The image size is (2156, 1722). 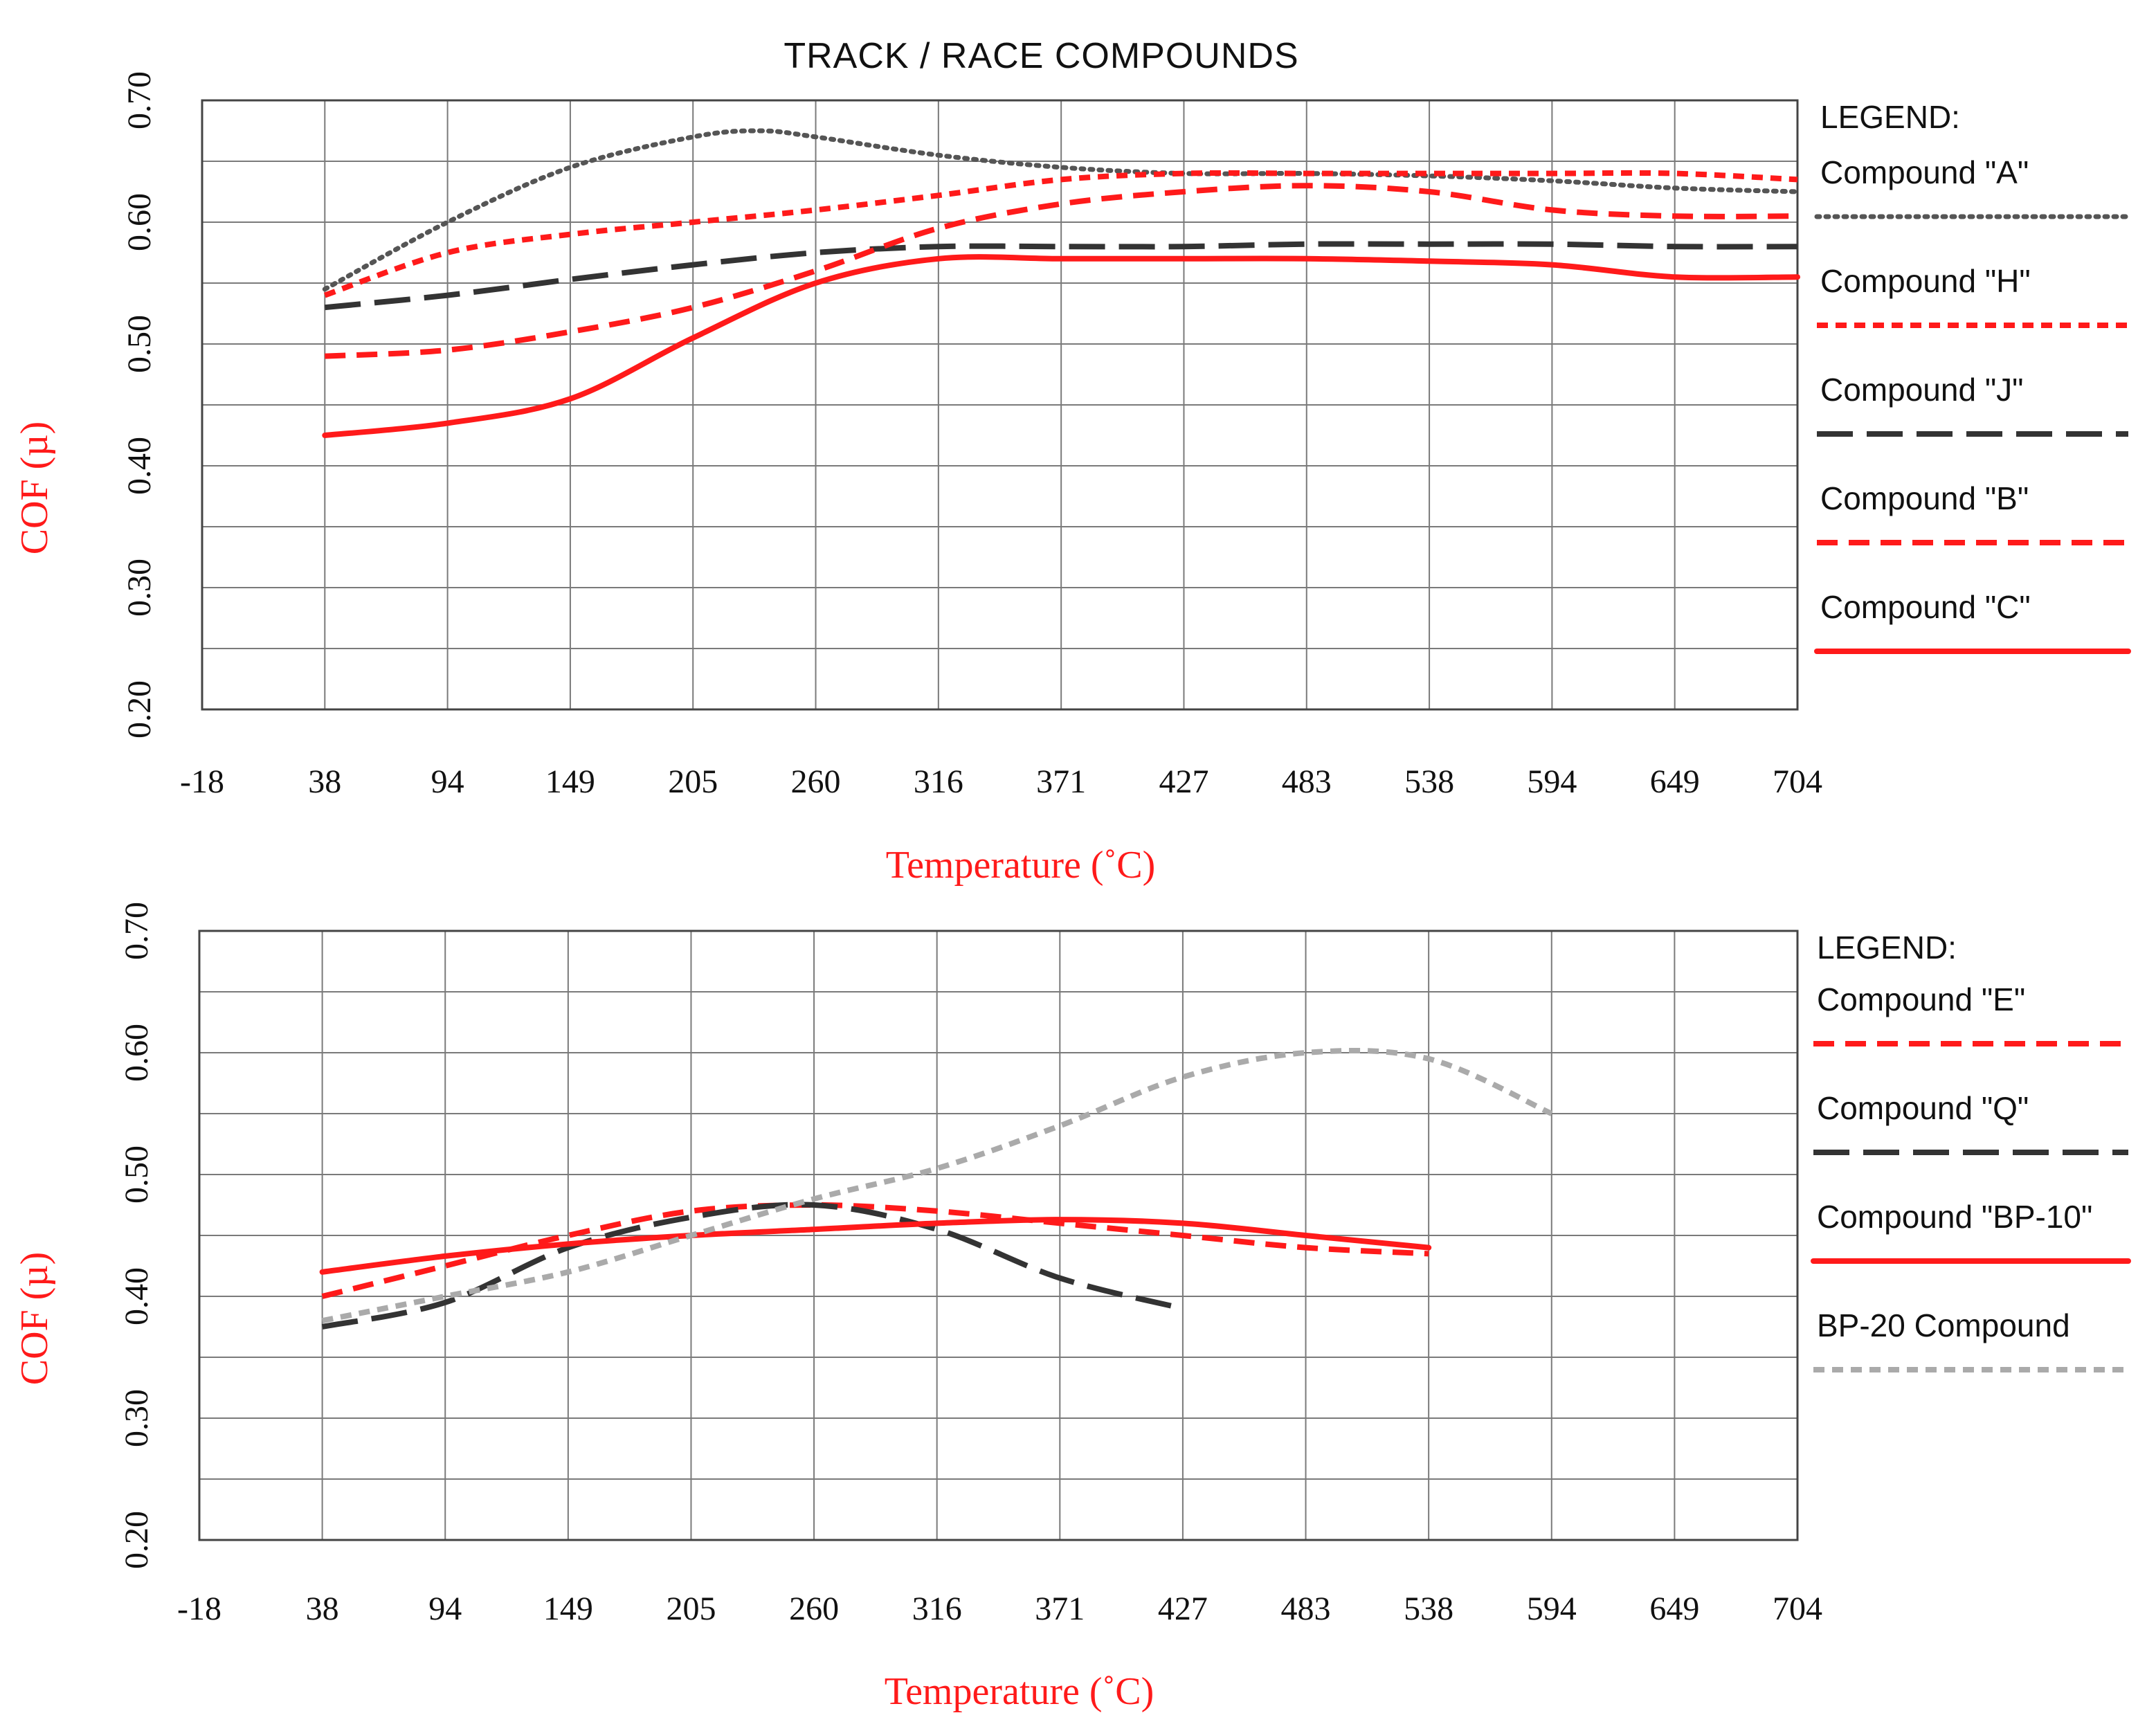 I want to click on legend-label: Compound "B", so click(x=1924, y=498).